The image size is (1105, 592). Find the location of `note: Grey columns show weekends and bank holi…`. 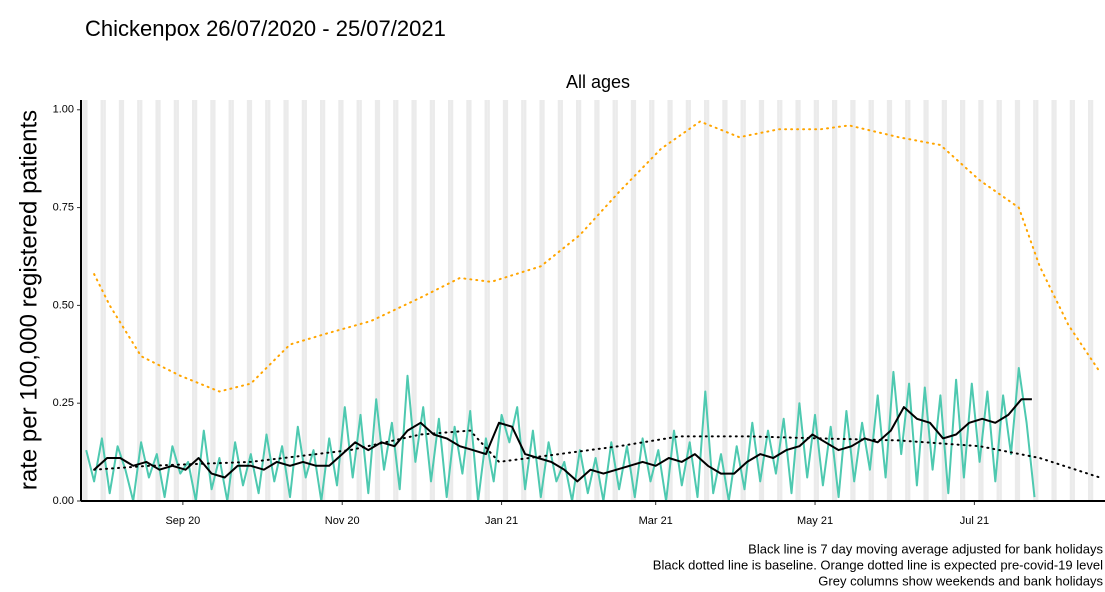

note: Grey columns show weekends and bank holi… is located at coordinates (960, 580).